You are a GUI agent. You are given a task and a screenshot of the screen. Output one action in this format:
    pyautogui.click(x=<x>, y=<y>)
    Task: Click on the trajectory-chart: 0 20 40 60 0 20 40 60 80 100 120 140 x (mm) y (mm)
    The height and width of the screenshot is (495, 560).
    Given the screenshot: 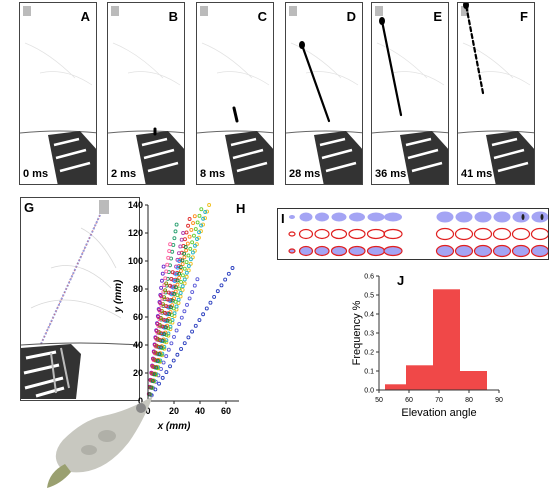 What is the action you would take?
    pyautogui.click(x=176, y=316)
    